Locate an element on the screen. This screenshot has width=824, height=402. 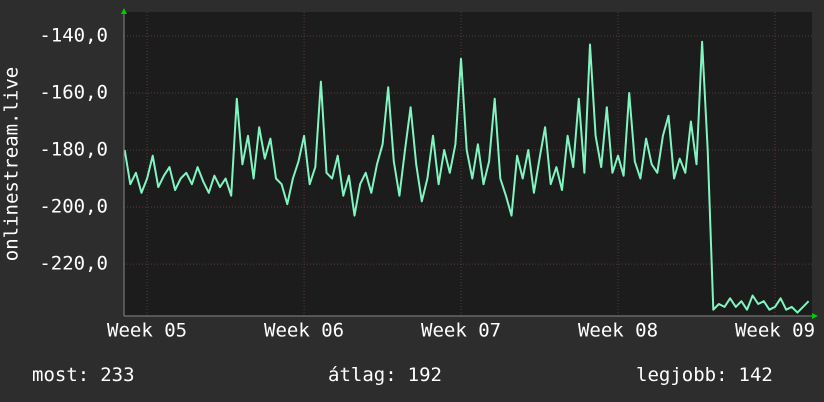
stat: most: 233 is located at coordinates (83, 375).